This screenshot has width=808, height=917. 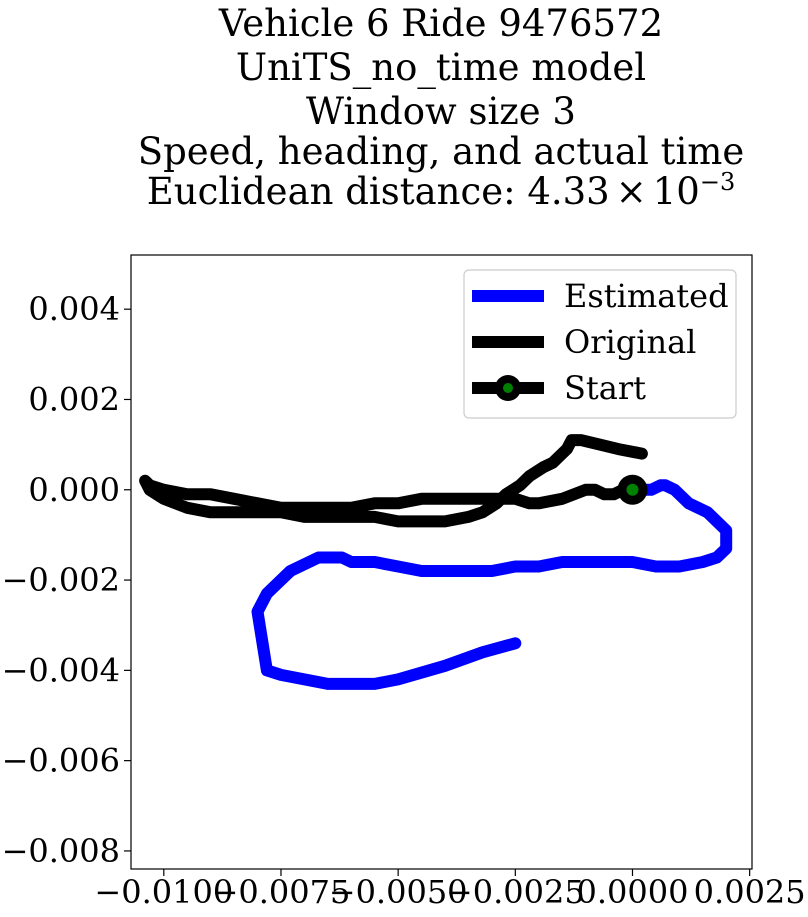 What do you see at coordinates (441, 68) in the screenshot?
I see `title-line-2: UniTS_no_time model` at bounding box center [441, 68].